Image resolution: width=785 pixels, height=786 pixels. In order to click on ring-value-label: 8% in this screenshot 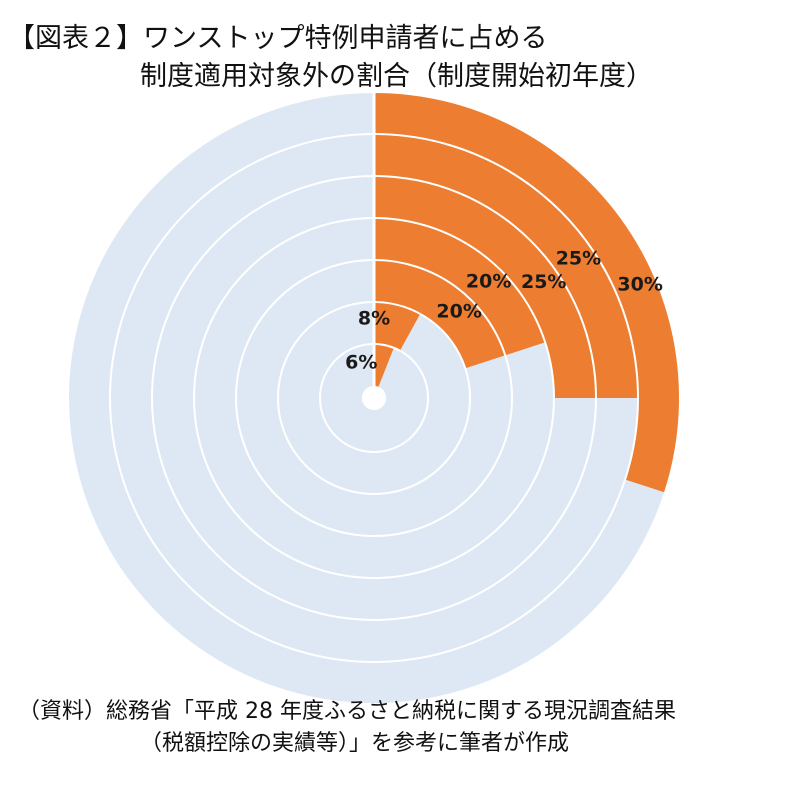, I will do `click(374, 318)`.